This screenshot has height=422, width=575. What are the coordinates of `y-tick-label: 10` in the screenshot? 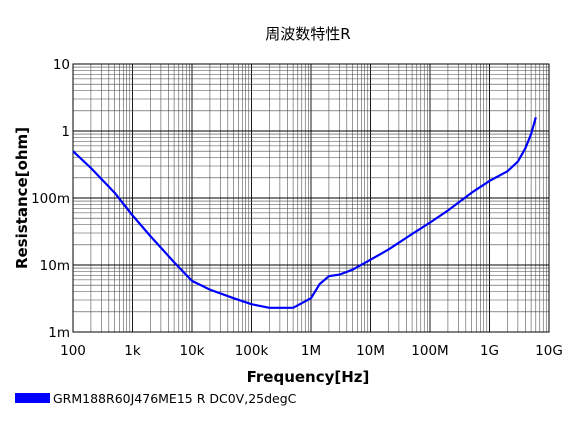 It's located at (61, 65).